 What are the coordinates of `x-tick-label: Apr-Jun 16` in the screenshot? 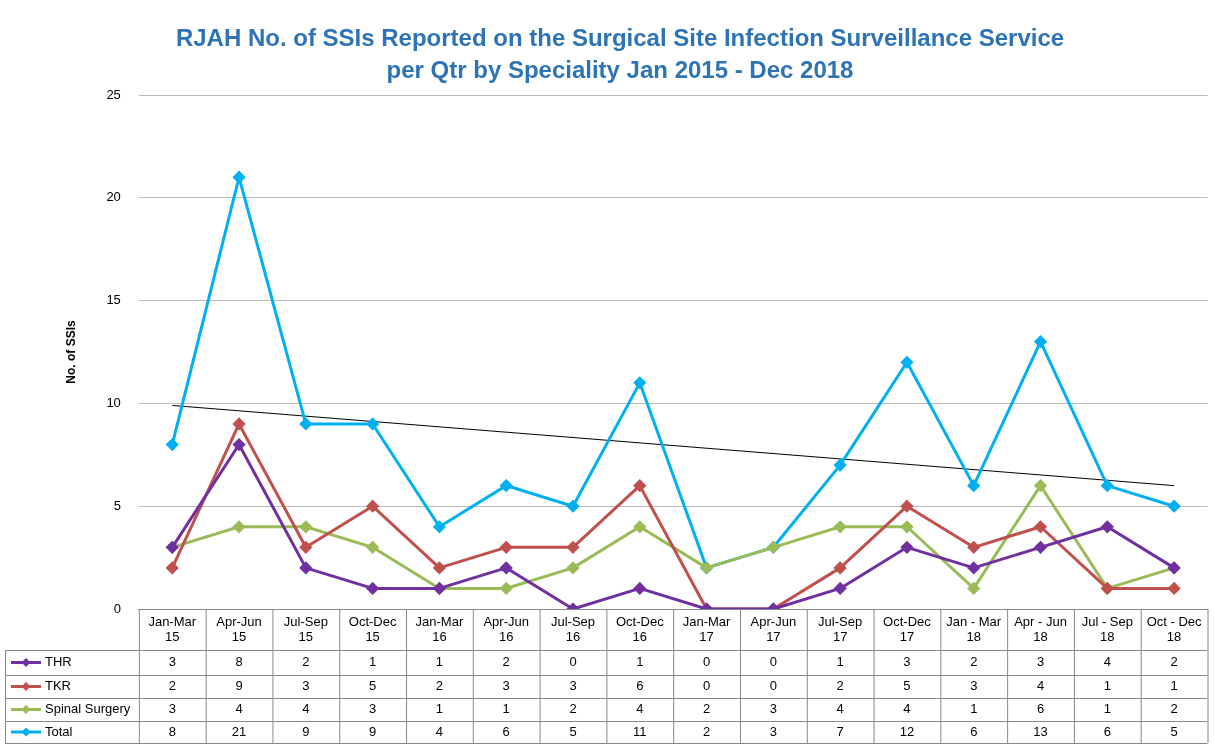 It's located at (506, 628).